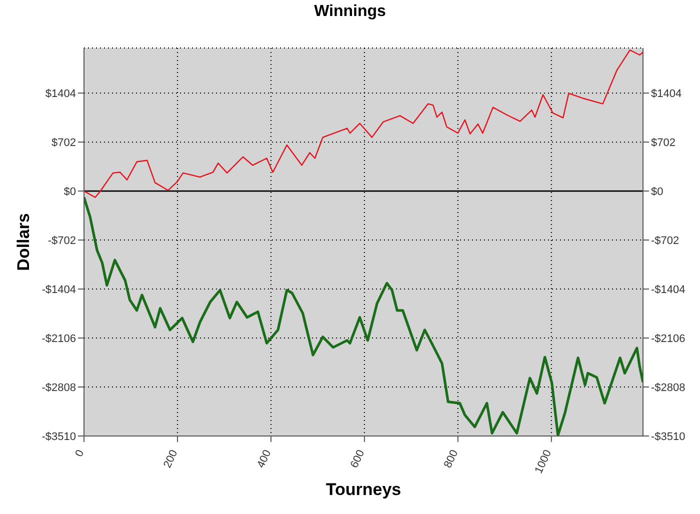  Describe the element at coordinates (668, 388) in the screenshot. I see `y2-tick-label: -$2808` at that location.